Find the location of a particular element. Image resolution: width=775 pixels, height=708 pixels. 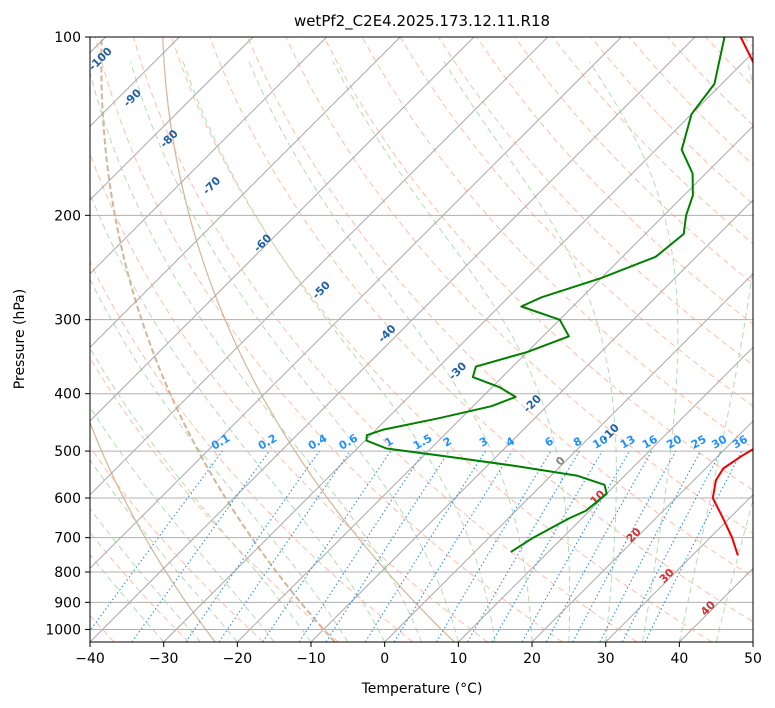

y-tick-label: 200 is located at coordinates (67, 216).